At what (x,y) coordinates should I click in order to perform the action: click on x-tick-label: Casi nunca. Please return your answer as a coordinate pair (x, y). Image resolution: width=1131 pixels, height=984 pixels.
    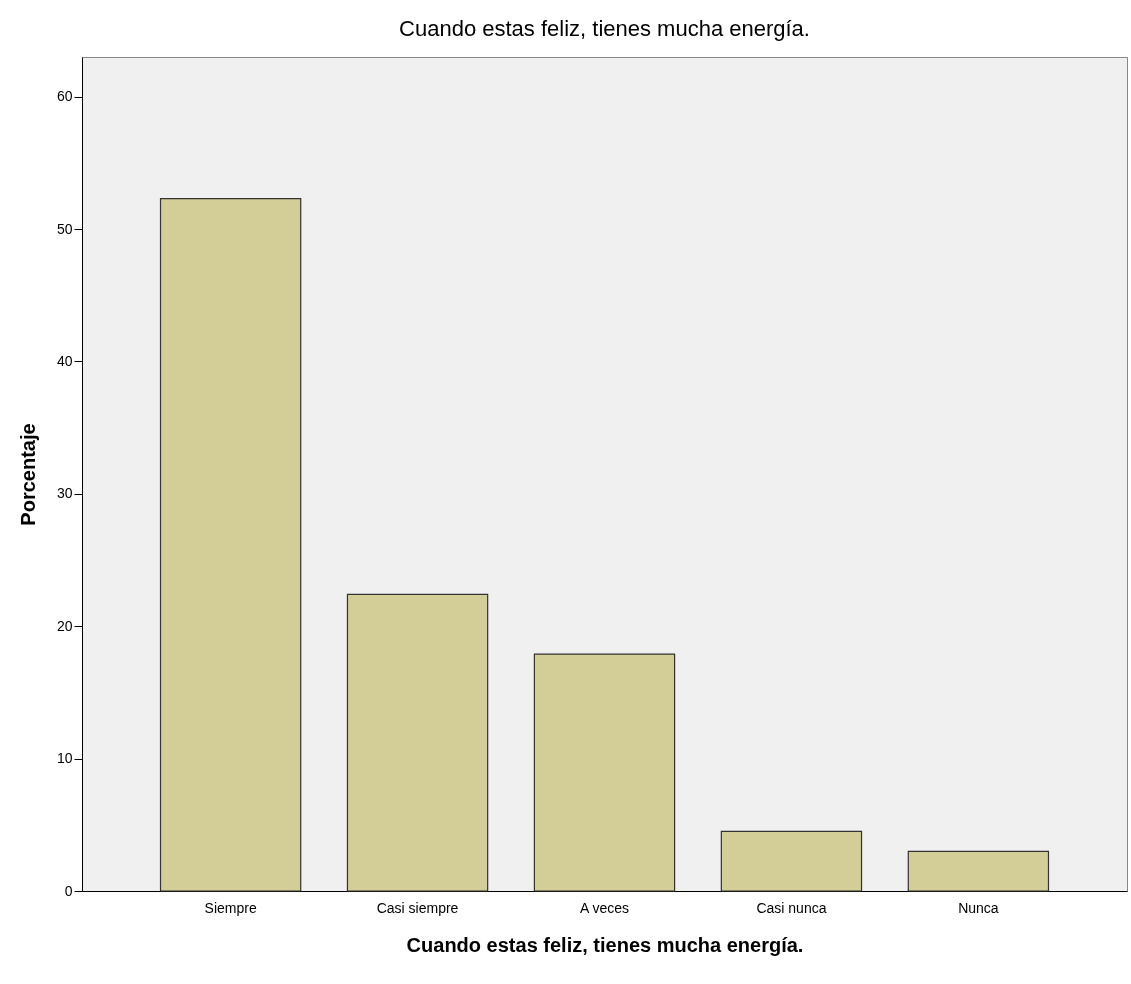
    Looking at the image, I should click on (791, 907).